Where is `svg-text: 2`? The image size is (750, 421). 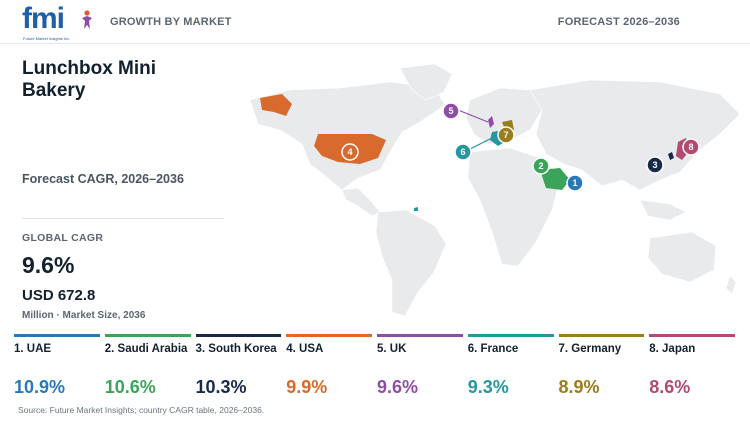
svg-text: 2 is located at coordinates (540, 166).